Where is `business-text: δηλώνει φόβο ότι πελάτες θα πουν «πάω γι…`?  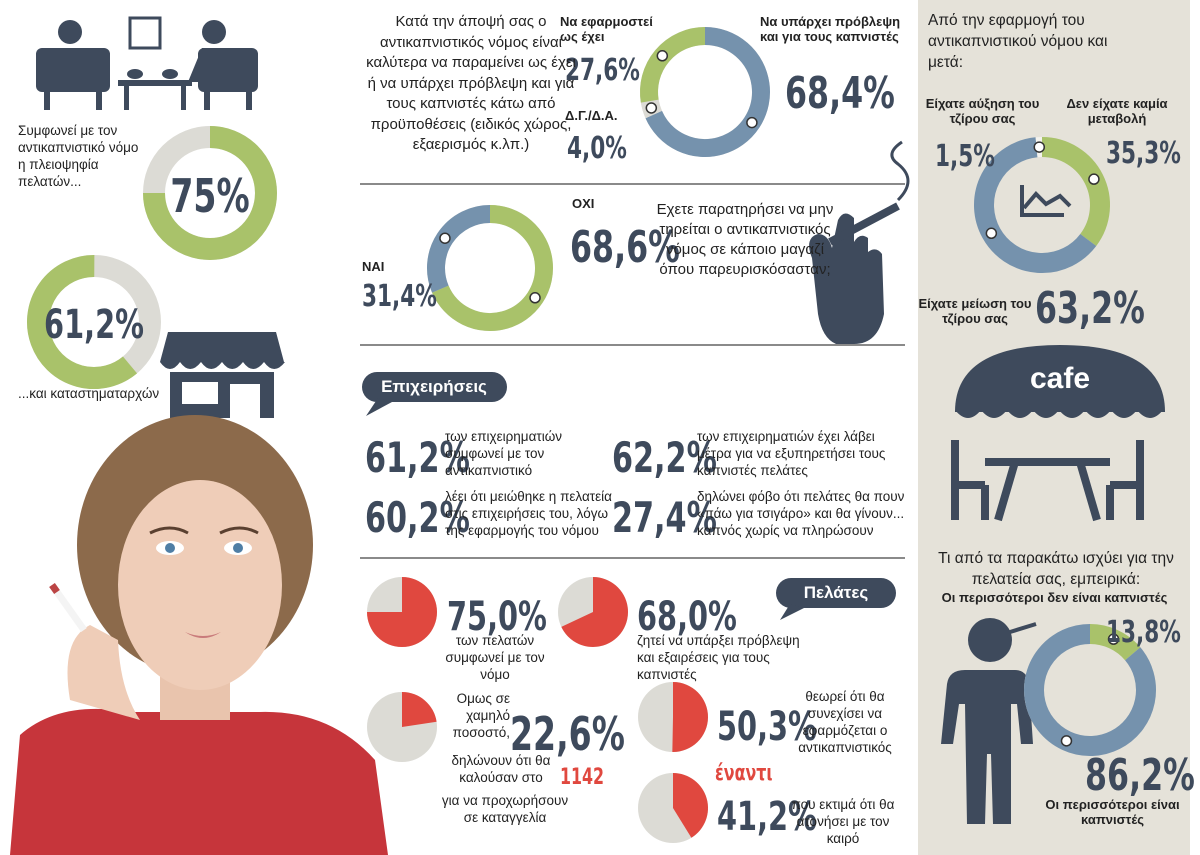
business-text: δηλώνει φόβο ότι πελάτες θα πουν «πάω γι… is located at coordinates (801, 513).